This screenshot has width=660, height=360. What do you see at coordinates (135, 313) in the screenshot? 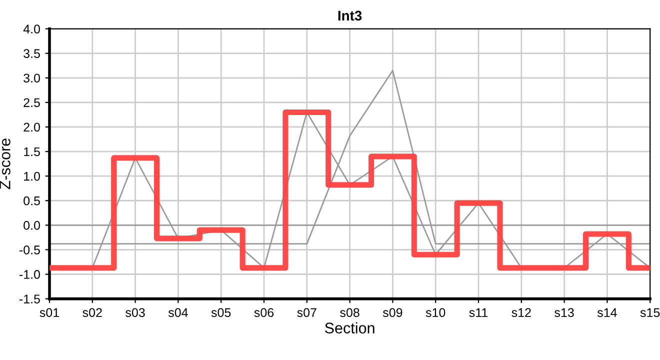
I see `x-tick-label: s03` at bounding box center [135, 313].